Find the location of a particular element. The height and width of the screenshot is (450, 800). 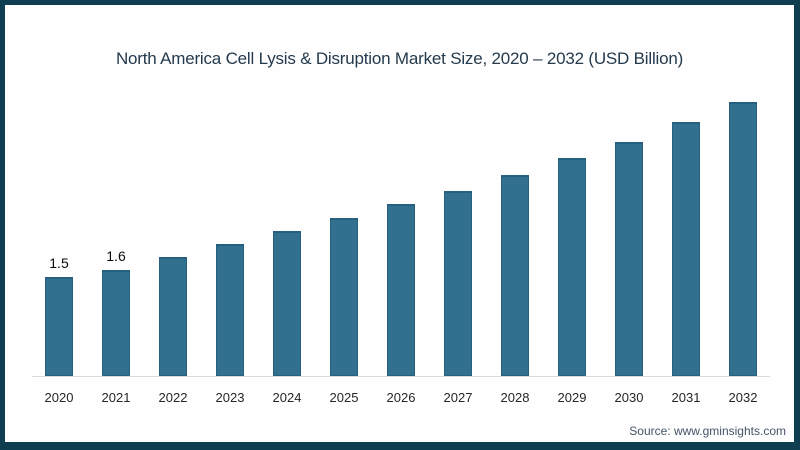

bar-2031 is located at coordinates (686, 249).